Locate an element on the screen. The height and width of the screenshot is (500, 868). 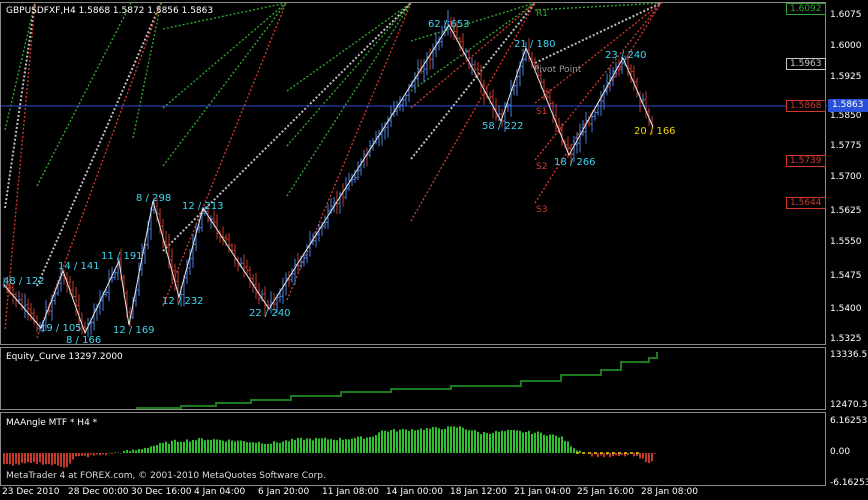
equity-curve-panel is located at coordinates (413, 378).